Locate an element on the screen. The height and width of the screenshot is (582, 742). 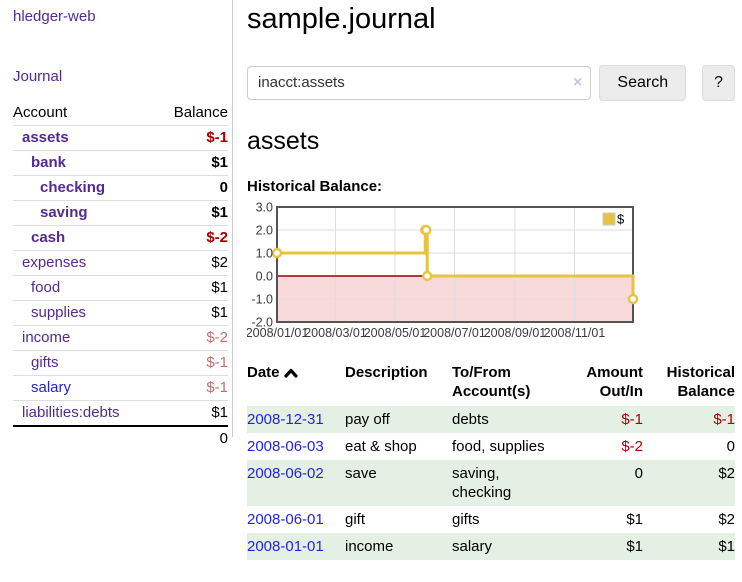
transaction-description: gift is located at coordinates (355, 520).